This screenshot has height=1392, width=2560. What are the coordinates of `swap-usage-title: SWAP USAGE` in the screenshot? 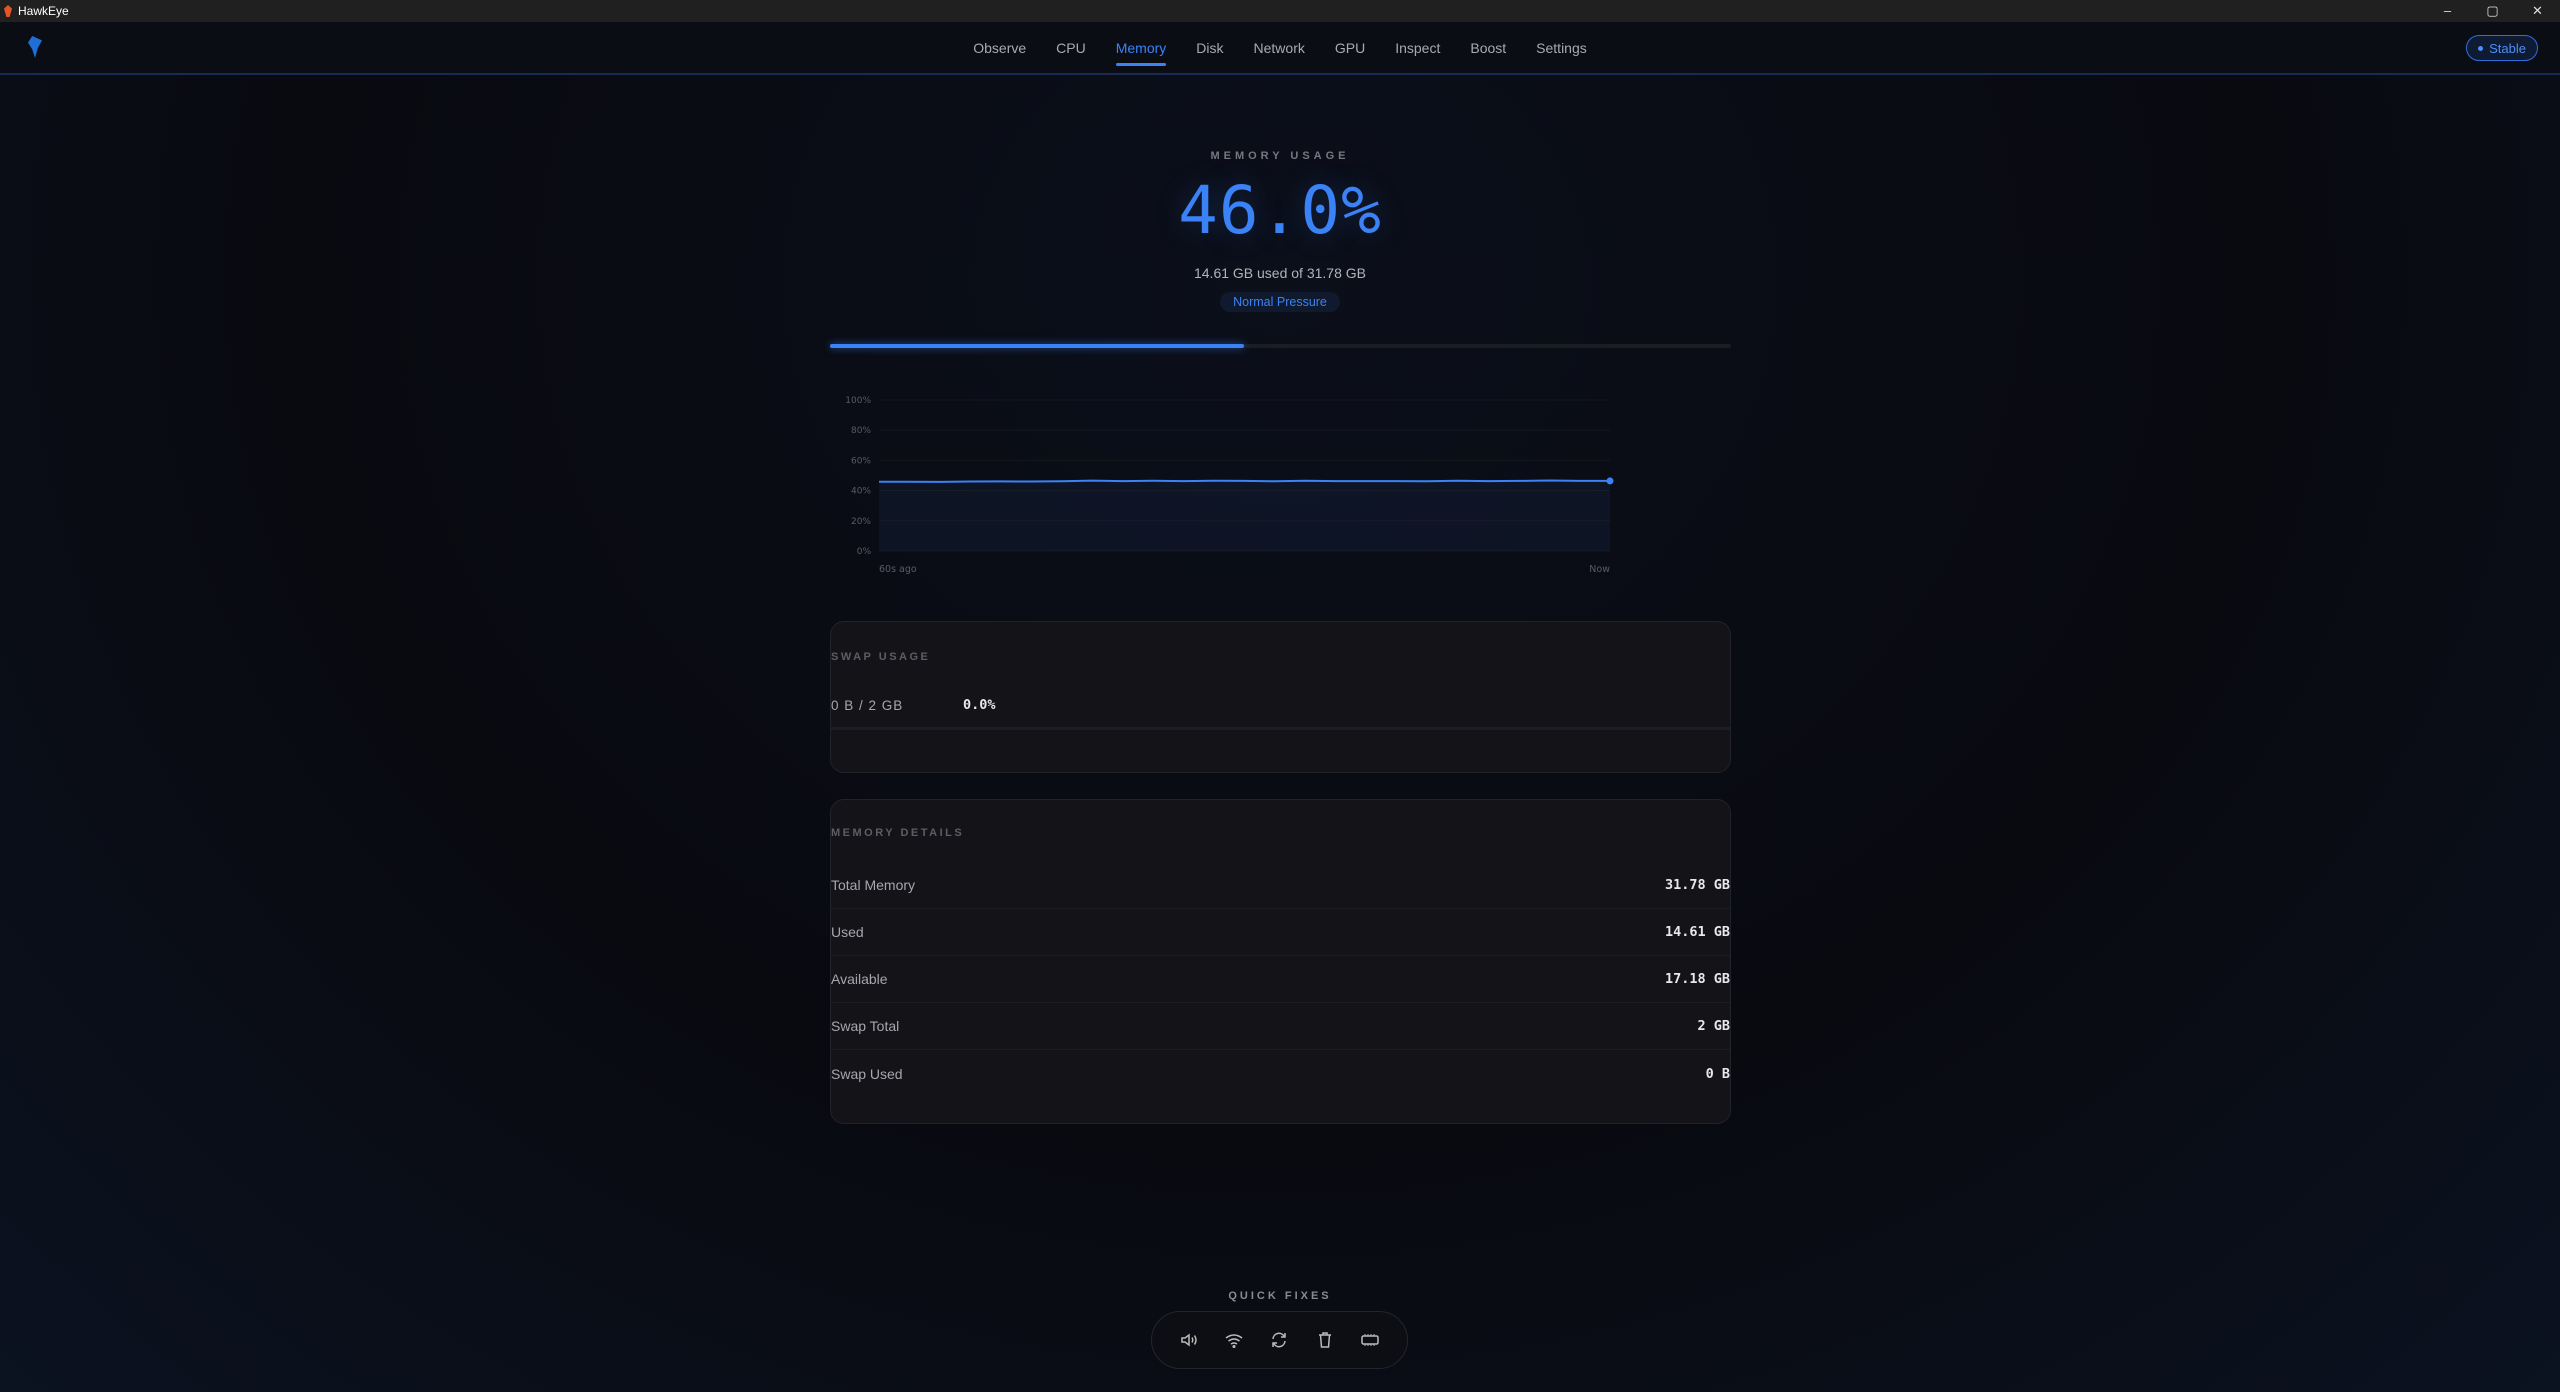 It's located at (881, 657).